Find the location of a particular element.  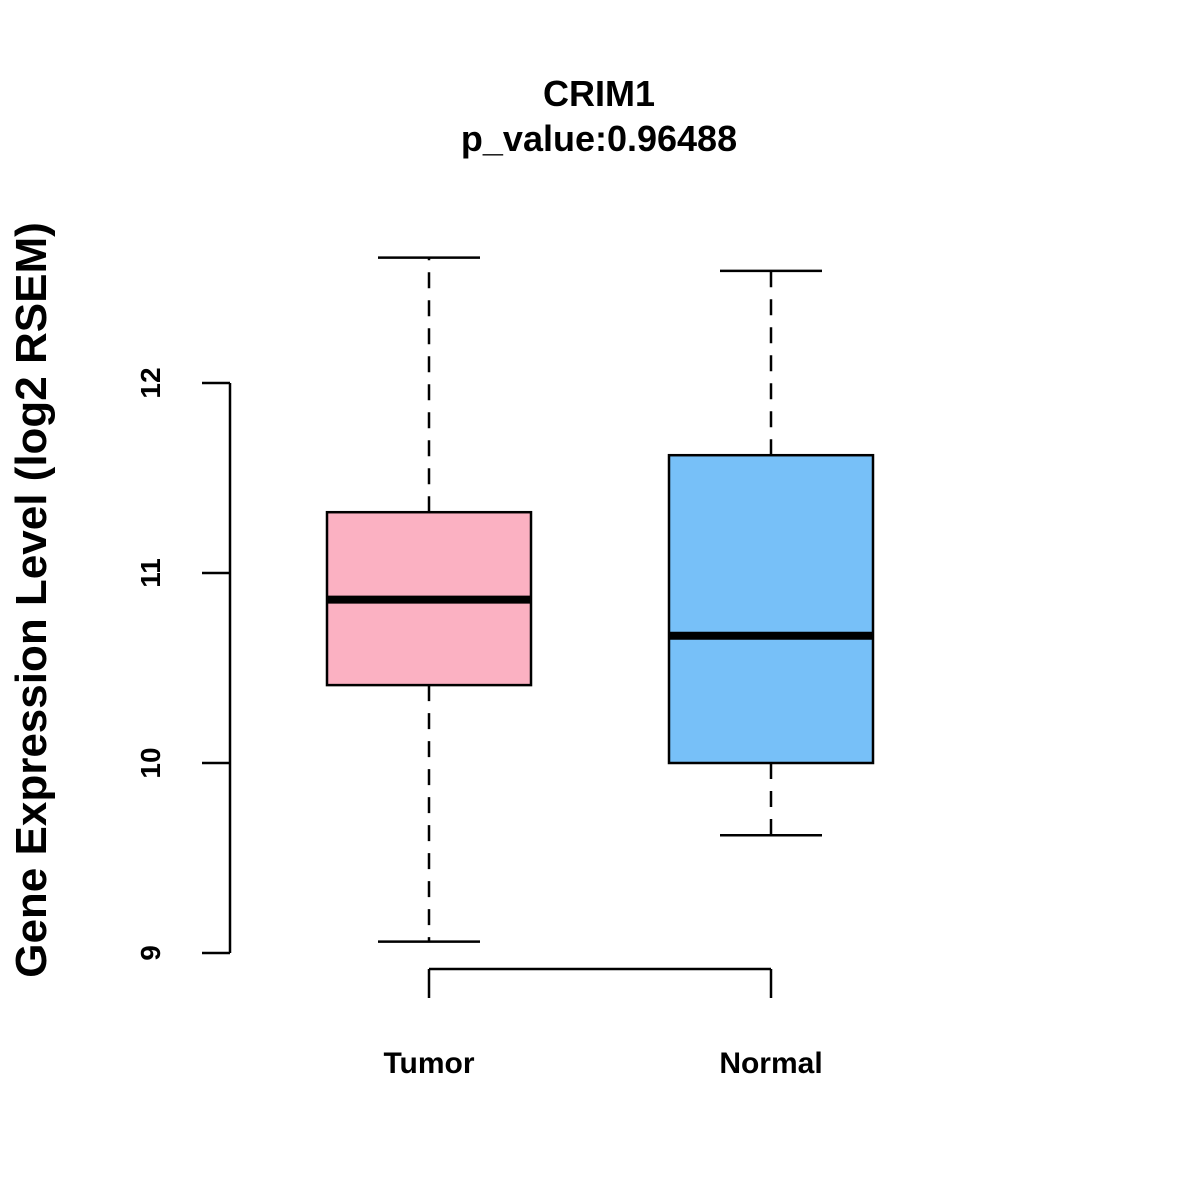

x-tick-label-tumor: Tumor is located at coordinates (428, 1063).